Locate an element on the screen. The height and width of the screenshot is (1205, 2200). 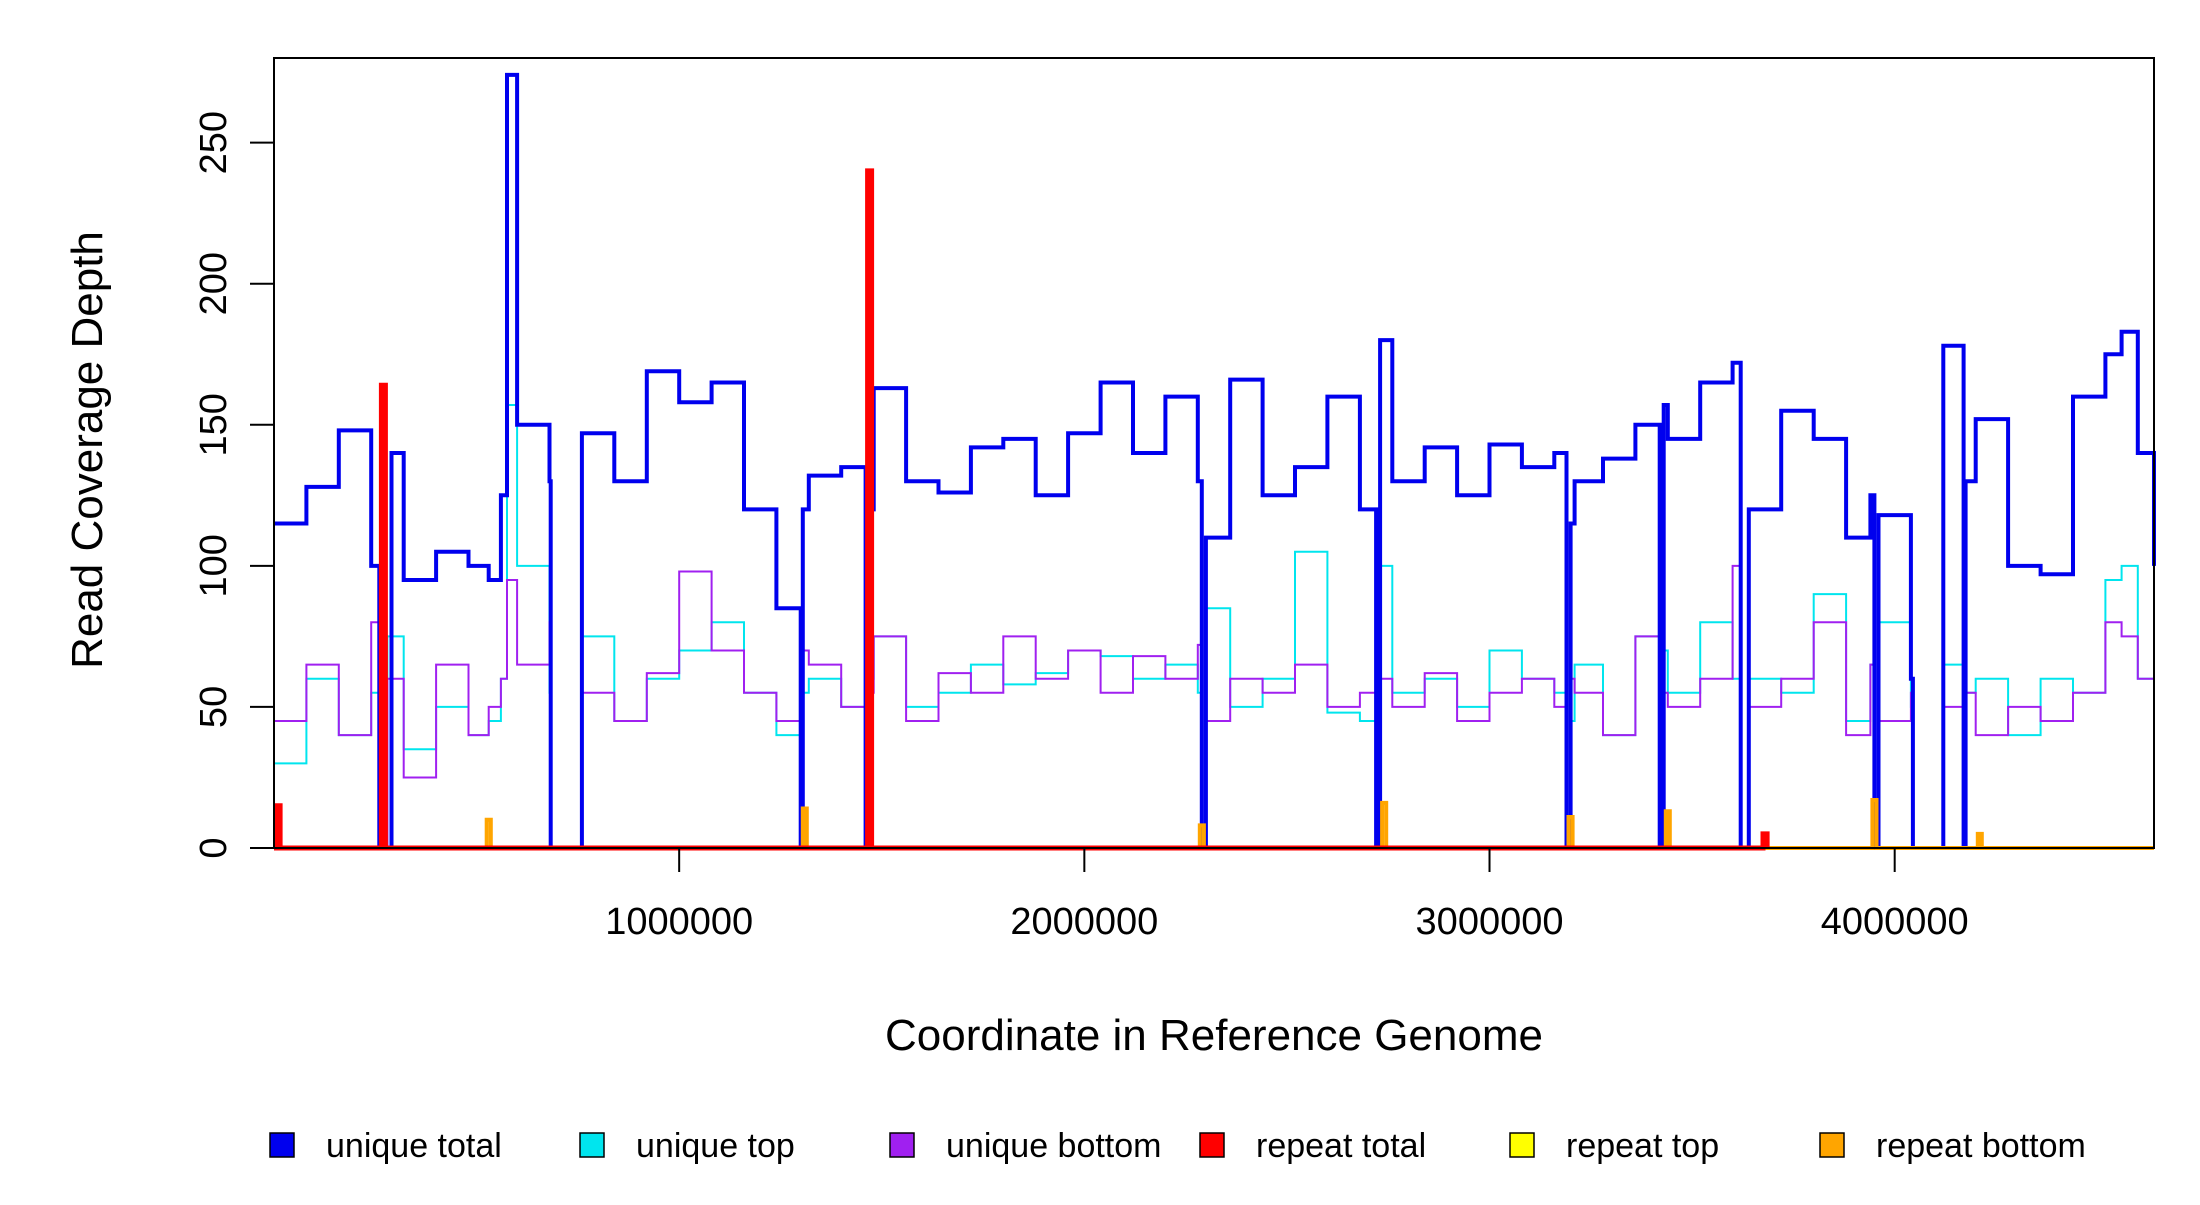
series-line-repeat-bottom is located at coordinates (1214, 824).